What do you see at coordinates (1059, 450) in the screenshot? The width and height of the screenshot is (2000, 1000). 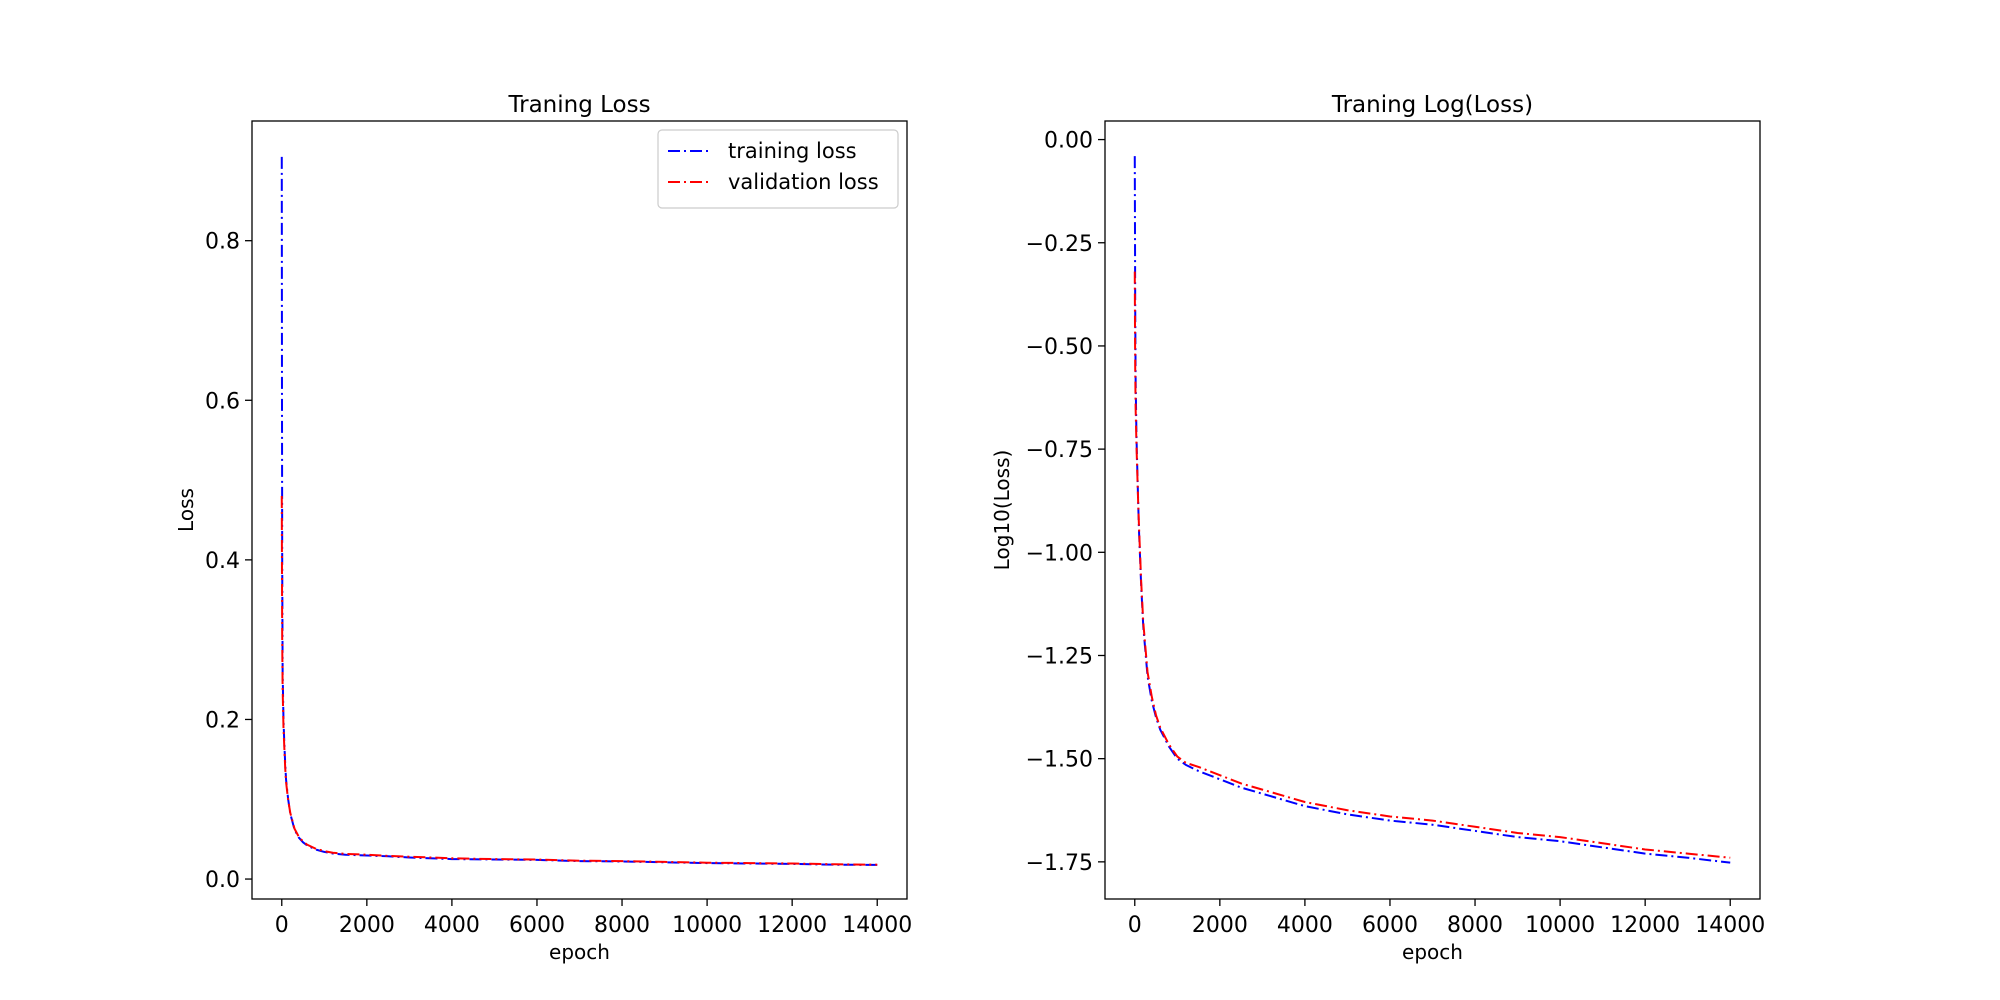 I see `y-tick-label: −0.75` at bounding box center [1059, 450].